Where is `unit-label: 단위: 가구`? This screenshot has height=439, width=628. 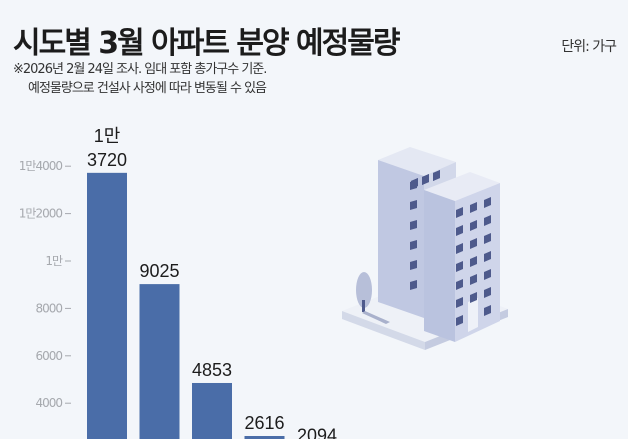
unit-label: 단위: 가구 is located at coordinates (589, 47).